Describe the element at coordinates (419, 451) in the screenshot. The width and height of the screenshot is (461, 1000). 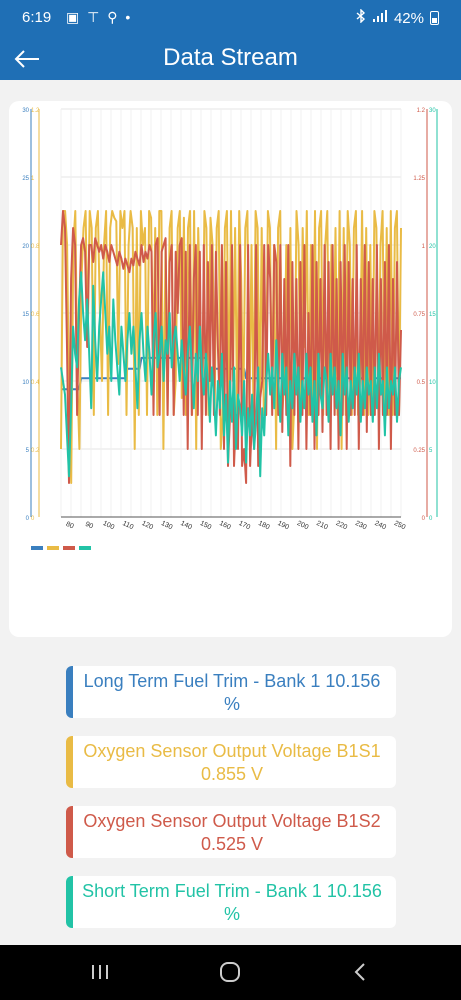
I see `tick-label-red: 0.25` at that location.